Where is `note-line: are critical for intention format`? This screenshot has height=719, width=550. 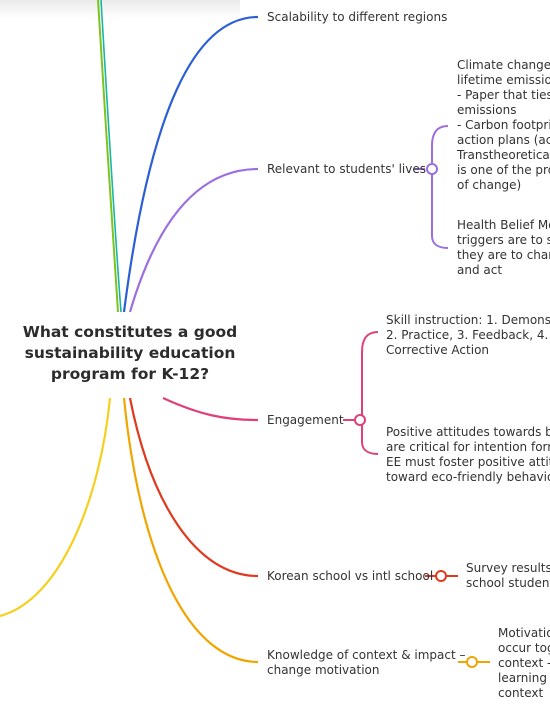 note-line: are critical for intention format is located at coordinates (468, 447).